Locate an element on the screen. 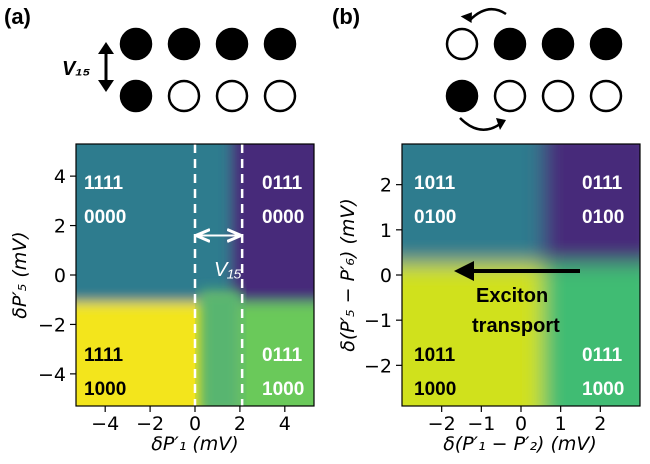 The width and height of the screenshot is (650, 464). panel-b-label: (b) is located at coordinates (346, 16).